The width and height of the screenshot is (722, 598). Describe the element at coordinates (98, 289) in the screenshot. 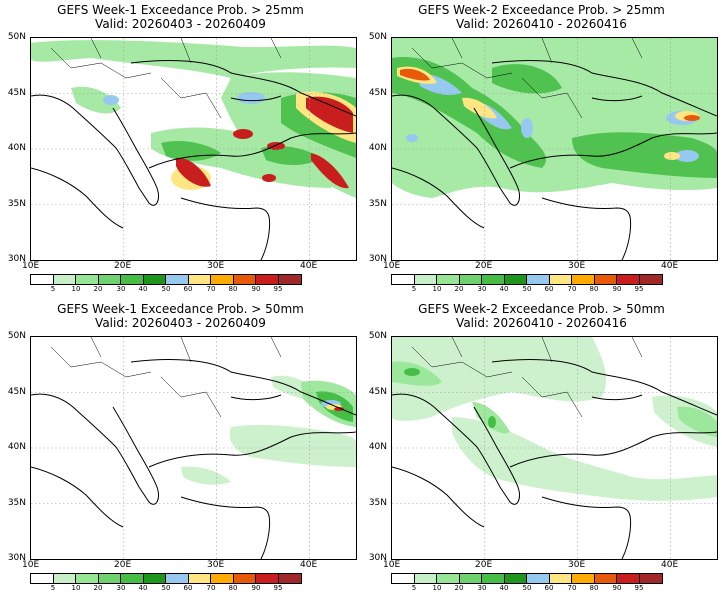

I see `colorbar-label: 20` at that location.